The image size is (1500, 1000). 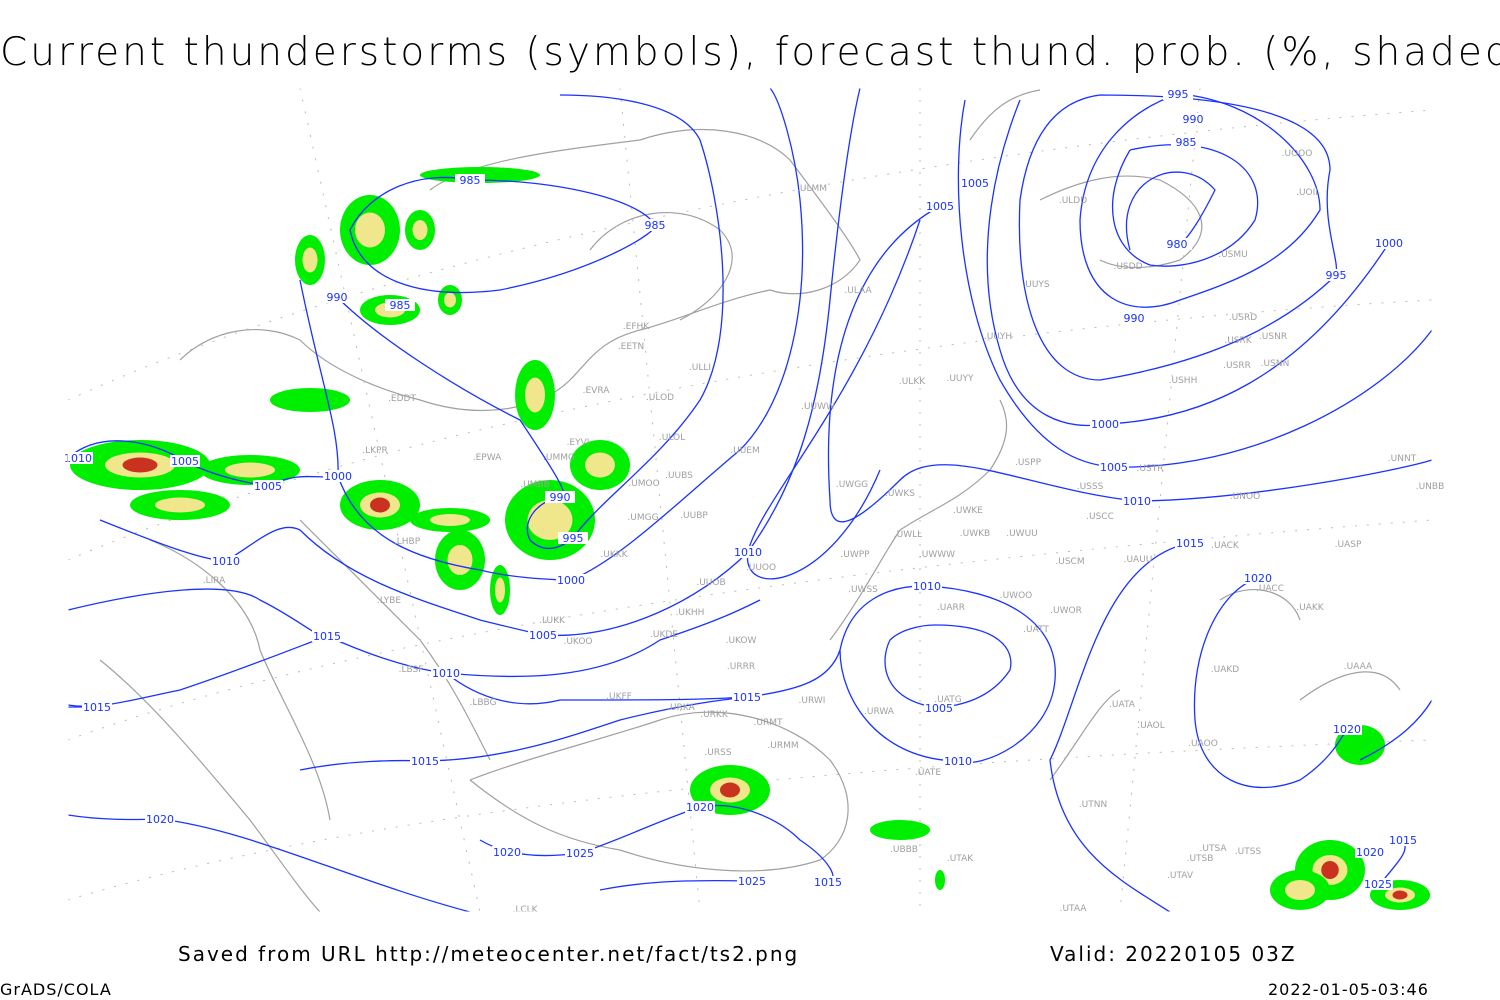 I want to click on station-label: .UWKB, so click(x=975, y=534).